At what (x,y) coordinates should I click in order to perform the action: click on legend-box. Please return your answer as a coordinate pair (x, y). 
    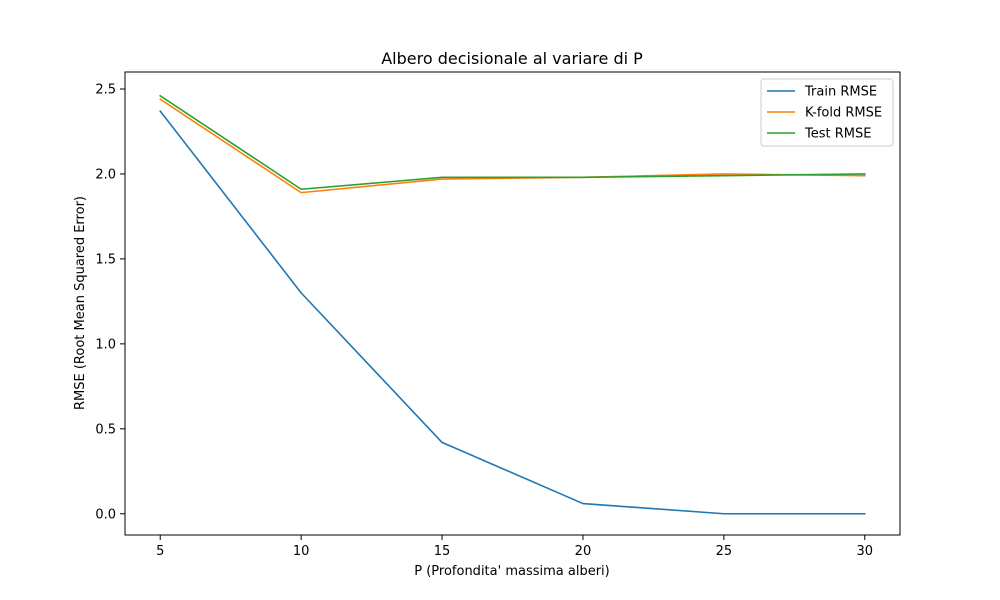
    Looking at the image, I should click on (827, 112).